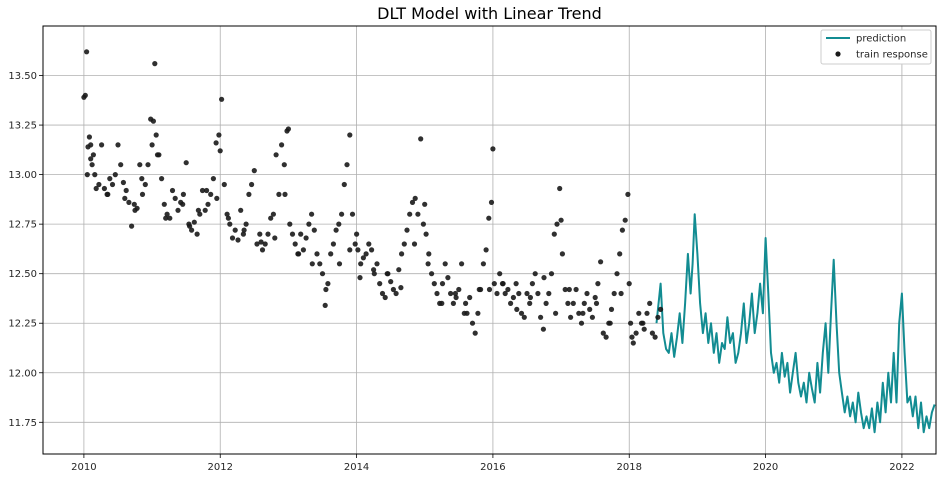 Image resolution: width=942 pixels, height=484 pixels. Describe the element at coordinates (795, 323) in the screenshot. I see `prediction-line` at that location.